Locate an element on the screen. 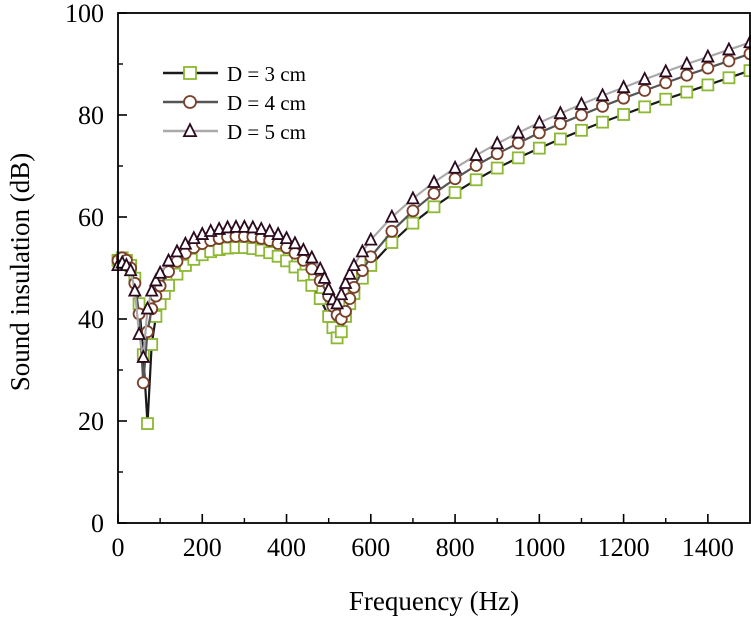 Image resolution: width=751 pixels, height=617 pixels. y-tick-label: 80 is located at coordinates (91, 115).